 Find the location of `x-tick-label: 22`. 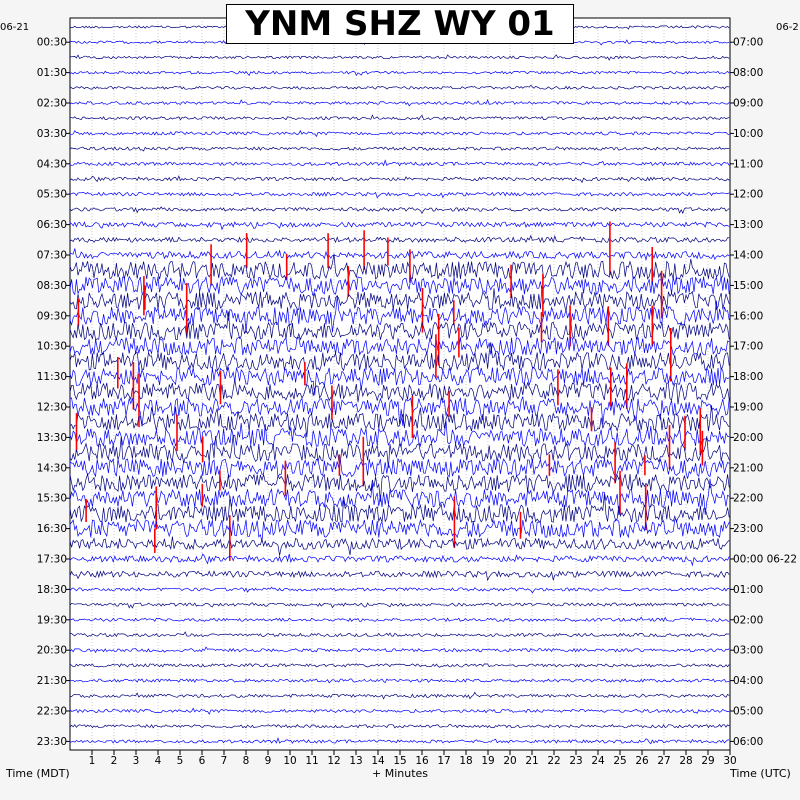

x-tick-label: 22 is located at coordinates (553, 761).